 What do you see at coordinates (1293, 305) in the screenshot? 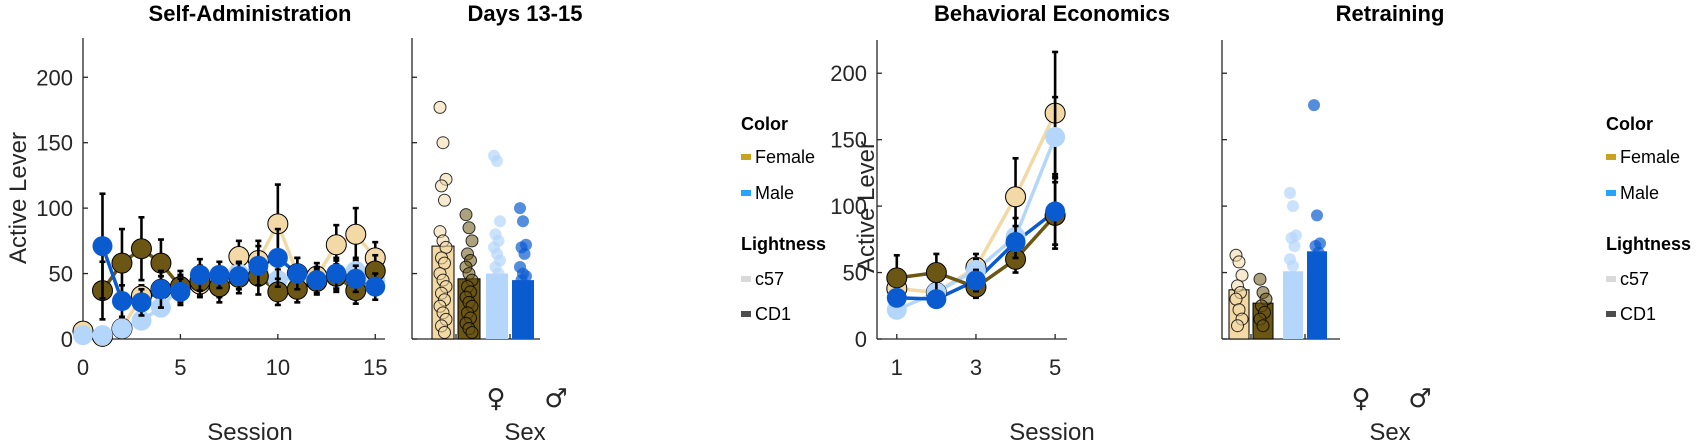
I see `bar-male_c57` at bounding box center [1293, 305].